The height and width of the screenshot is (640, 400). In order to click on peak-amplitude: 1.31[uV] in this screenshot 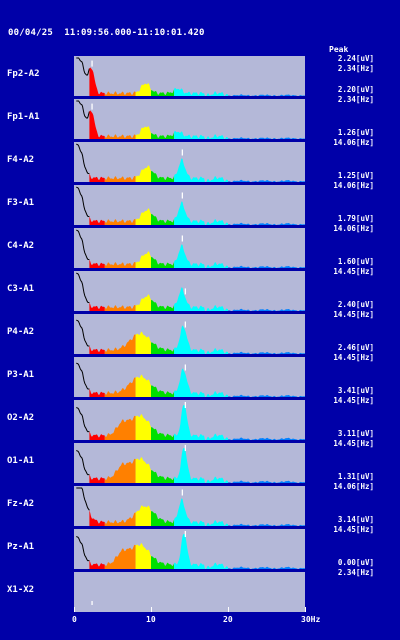, I will do `click(355, 476)`.